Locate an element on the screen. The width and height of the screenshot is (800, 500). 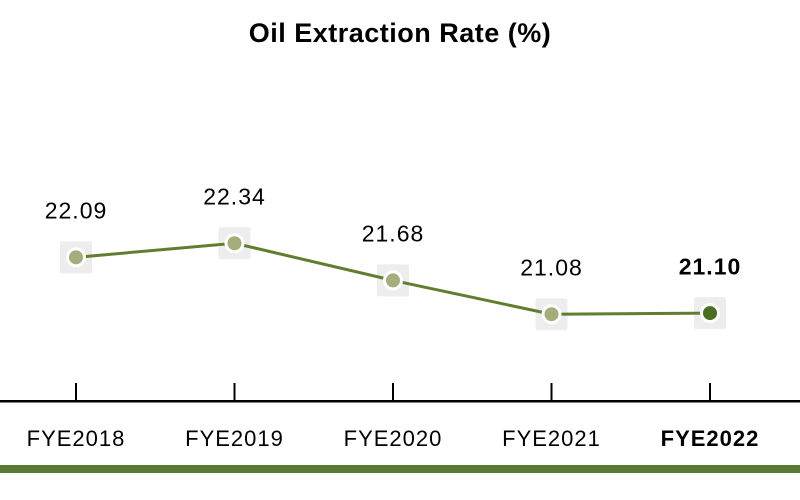
data-point-marker-FYE2020 is located at coordinates (393, 280).